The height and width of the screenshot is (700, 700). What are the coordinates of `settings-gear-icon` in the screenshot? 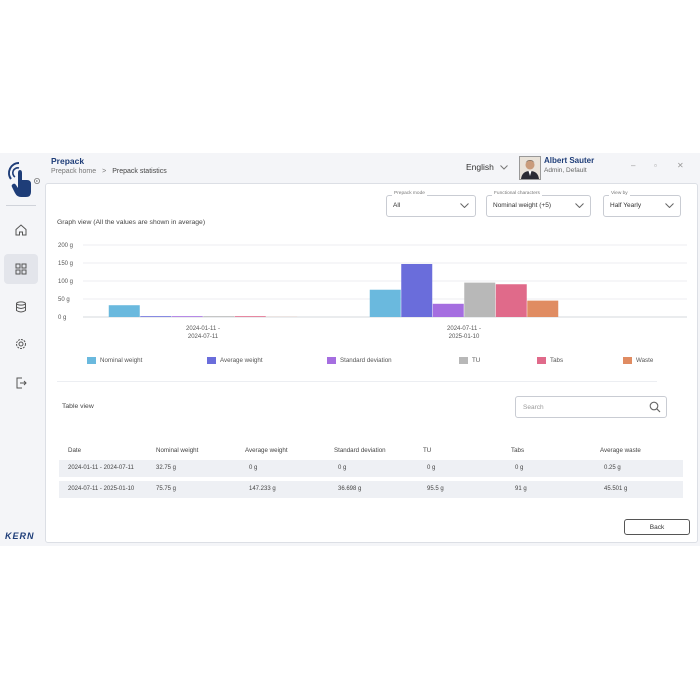 It's located at (21, 344).